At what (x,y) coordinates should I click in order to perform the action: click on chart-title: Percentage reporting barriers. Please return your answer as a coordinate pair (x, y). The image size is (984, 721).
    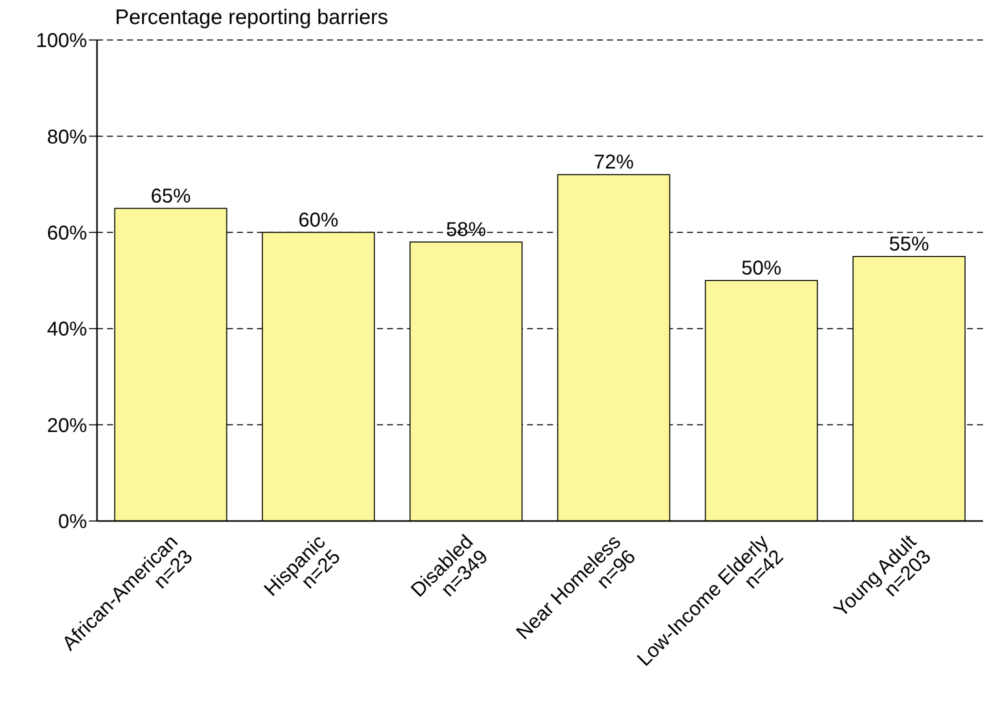
    Looking at the image, I should click on (251, 18).